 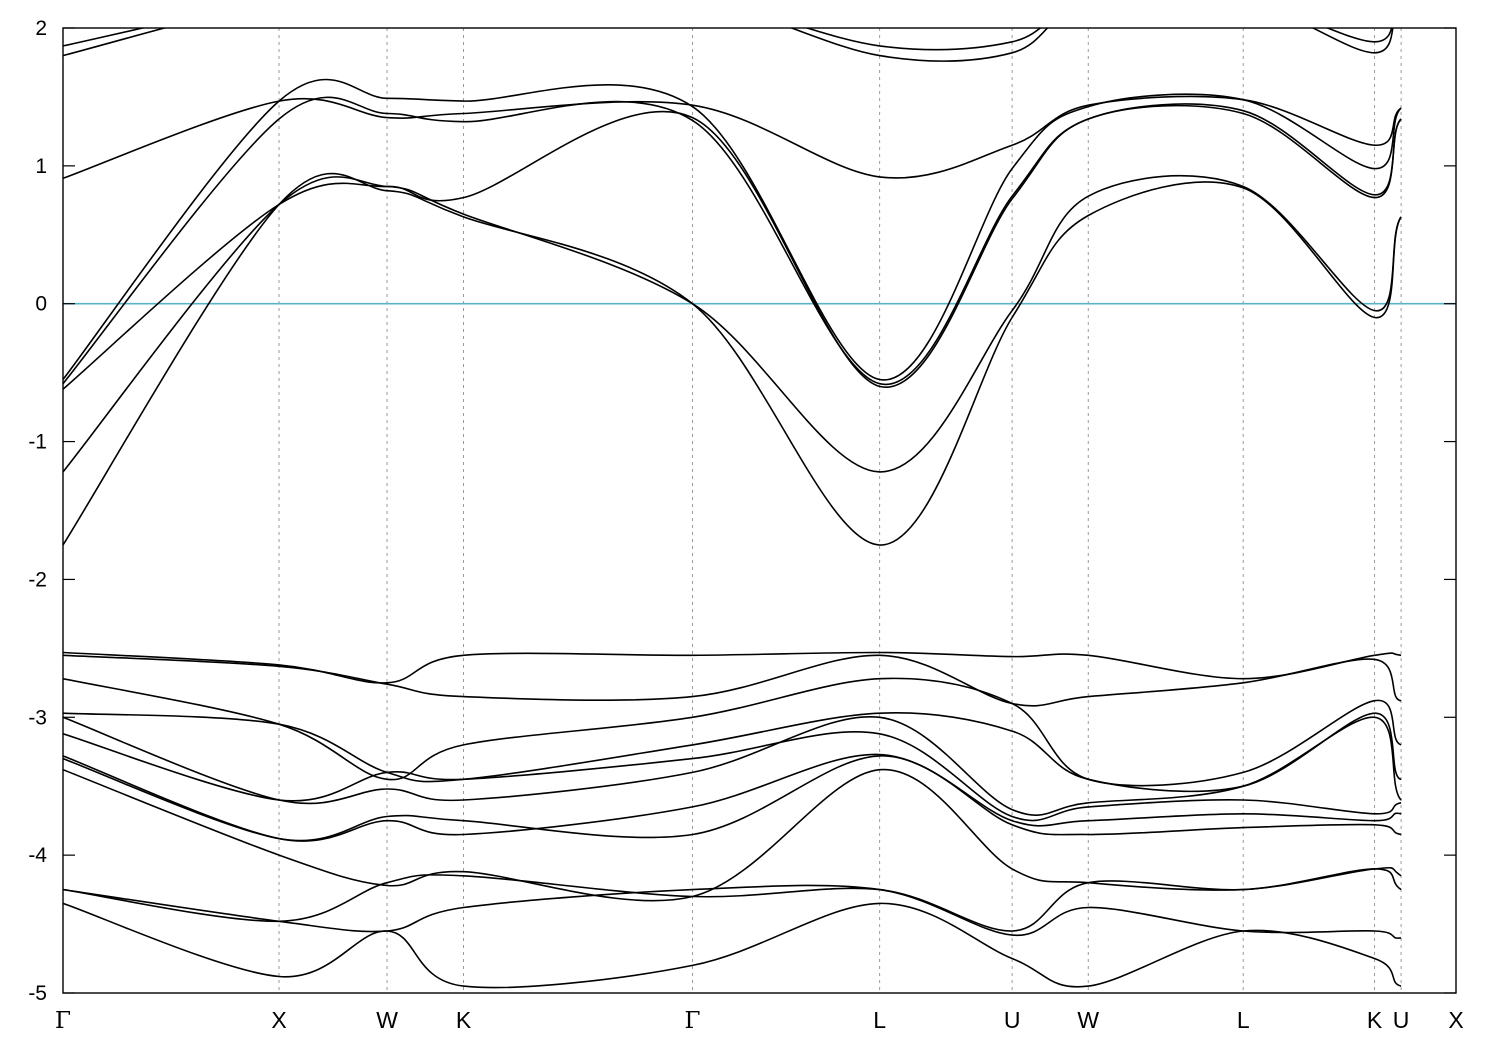 I want to click on y-tick-label: -5, so click(x=37, y=993).